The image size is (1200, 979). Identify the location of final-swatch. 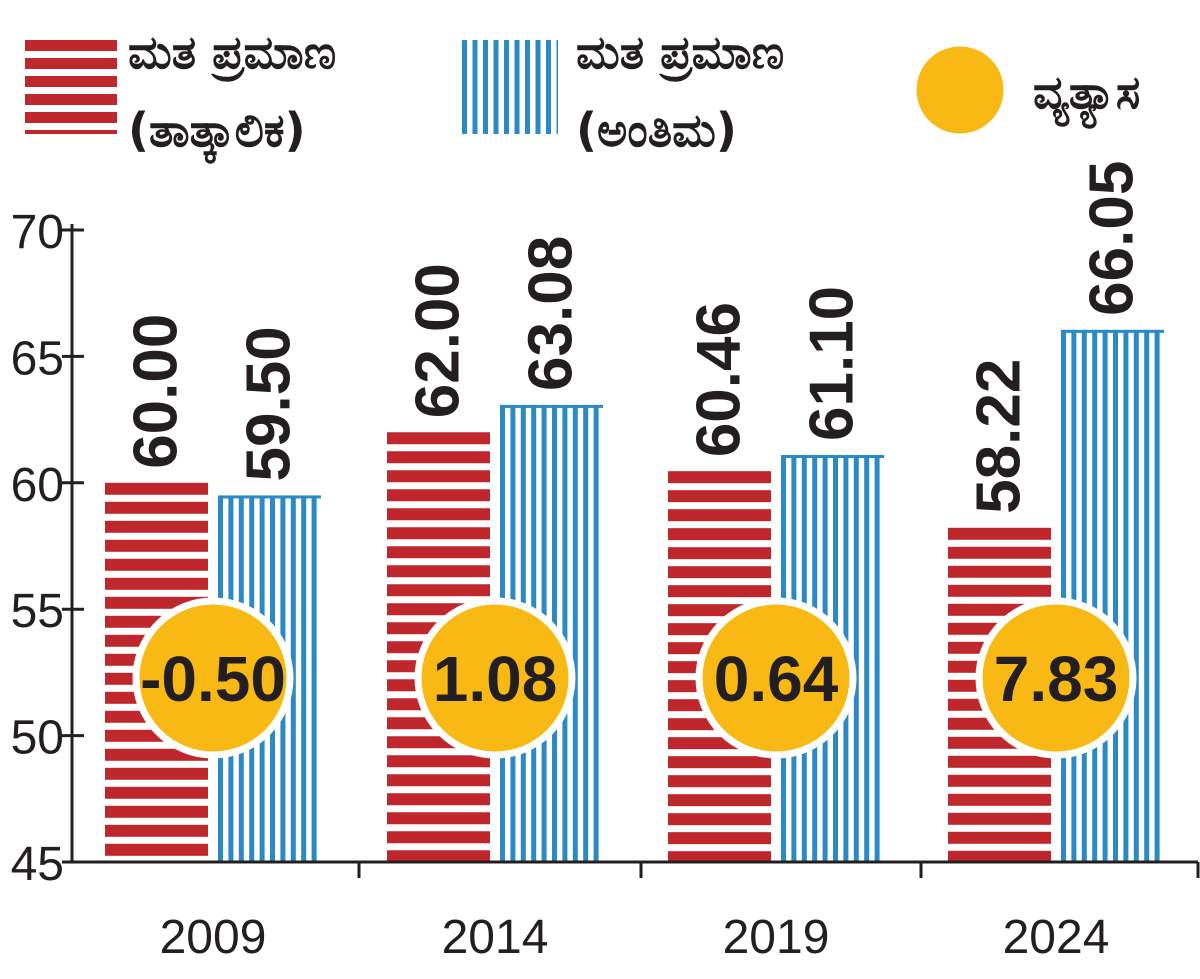
(510, 87).